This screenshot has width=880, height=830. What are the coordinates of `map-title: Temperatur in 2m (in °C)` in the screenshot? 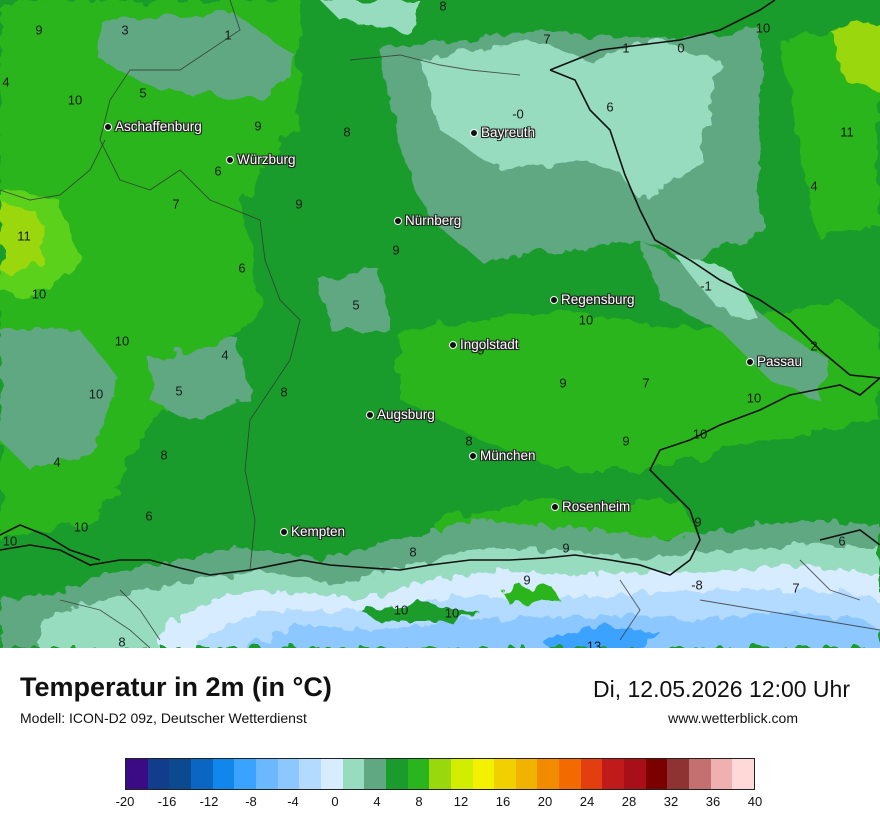 It's located at (176, 687).